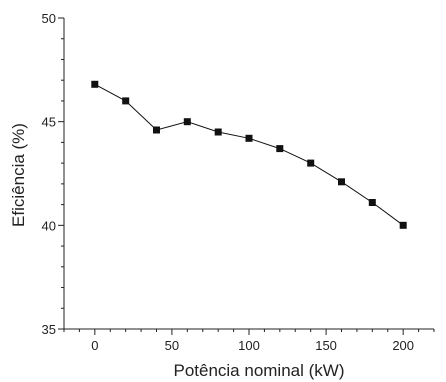 This screenshot has width=446, height=382. Describe the element at coordinates (94, 345) in the screenshot. I see `x-tick-label: 0` at that location.